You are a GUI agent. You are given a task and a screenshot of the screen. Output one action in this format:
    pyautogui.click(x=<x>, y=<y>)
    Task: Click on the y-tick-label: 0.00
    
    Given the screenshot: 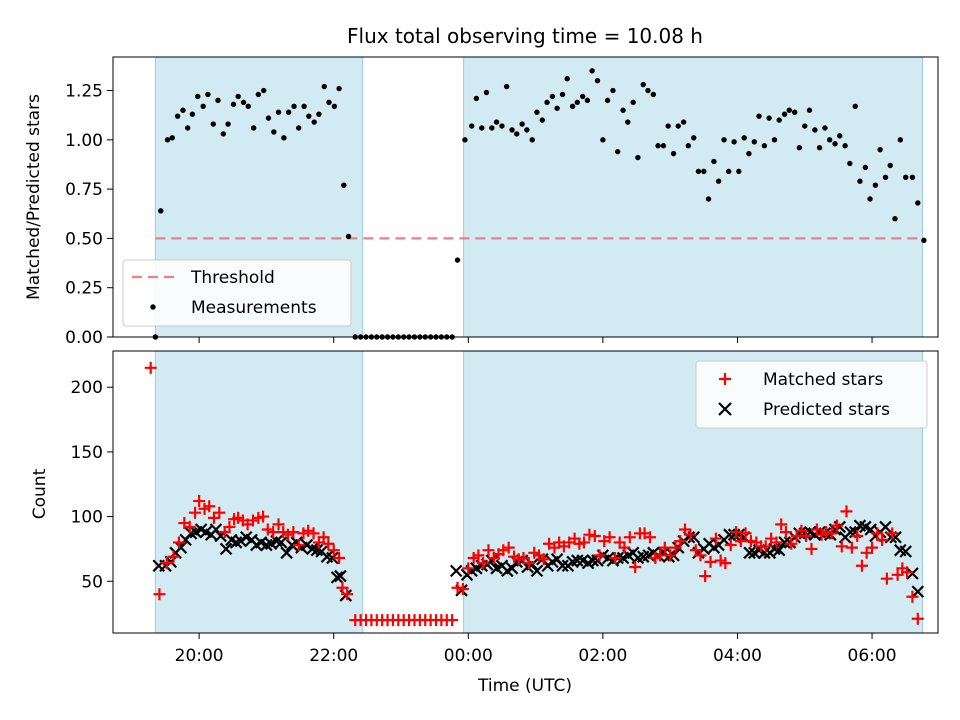 What is the action you would take?
    pyautogui.click(x=84, y=338)
    